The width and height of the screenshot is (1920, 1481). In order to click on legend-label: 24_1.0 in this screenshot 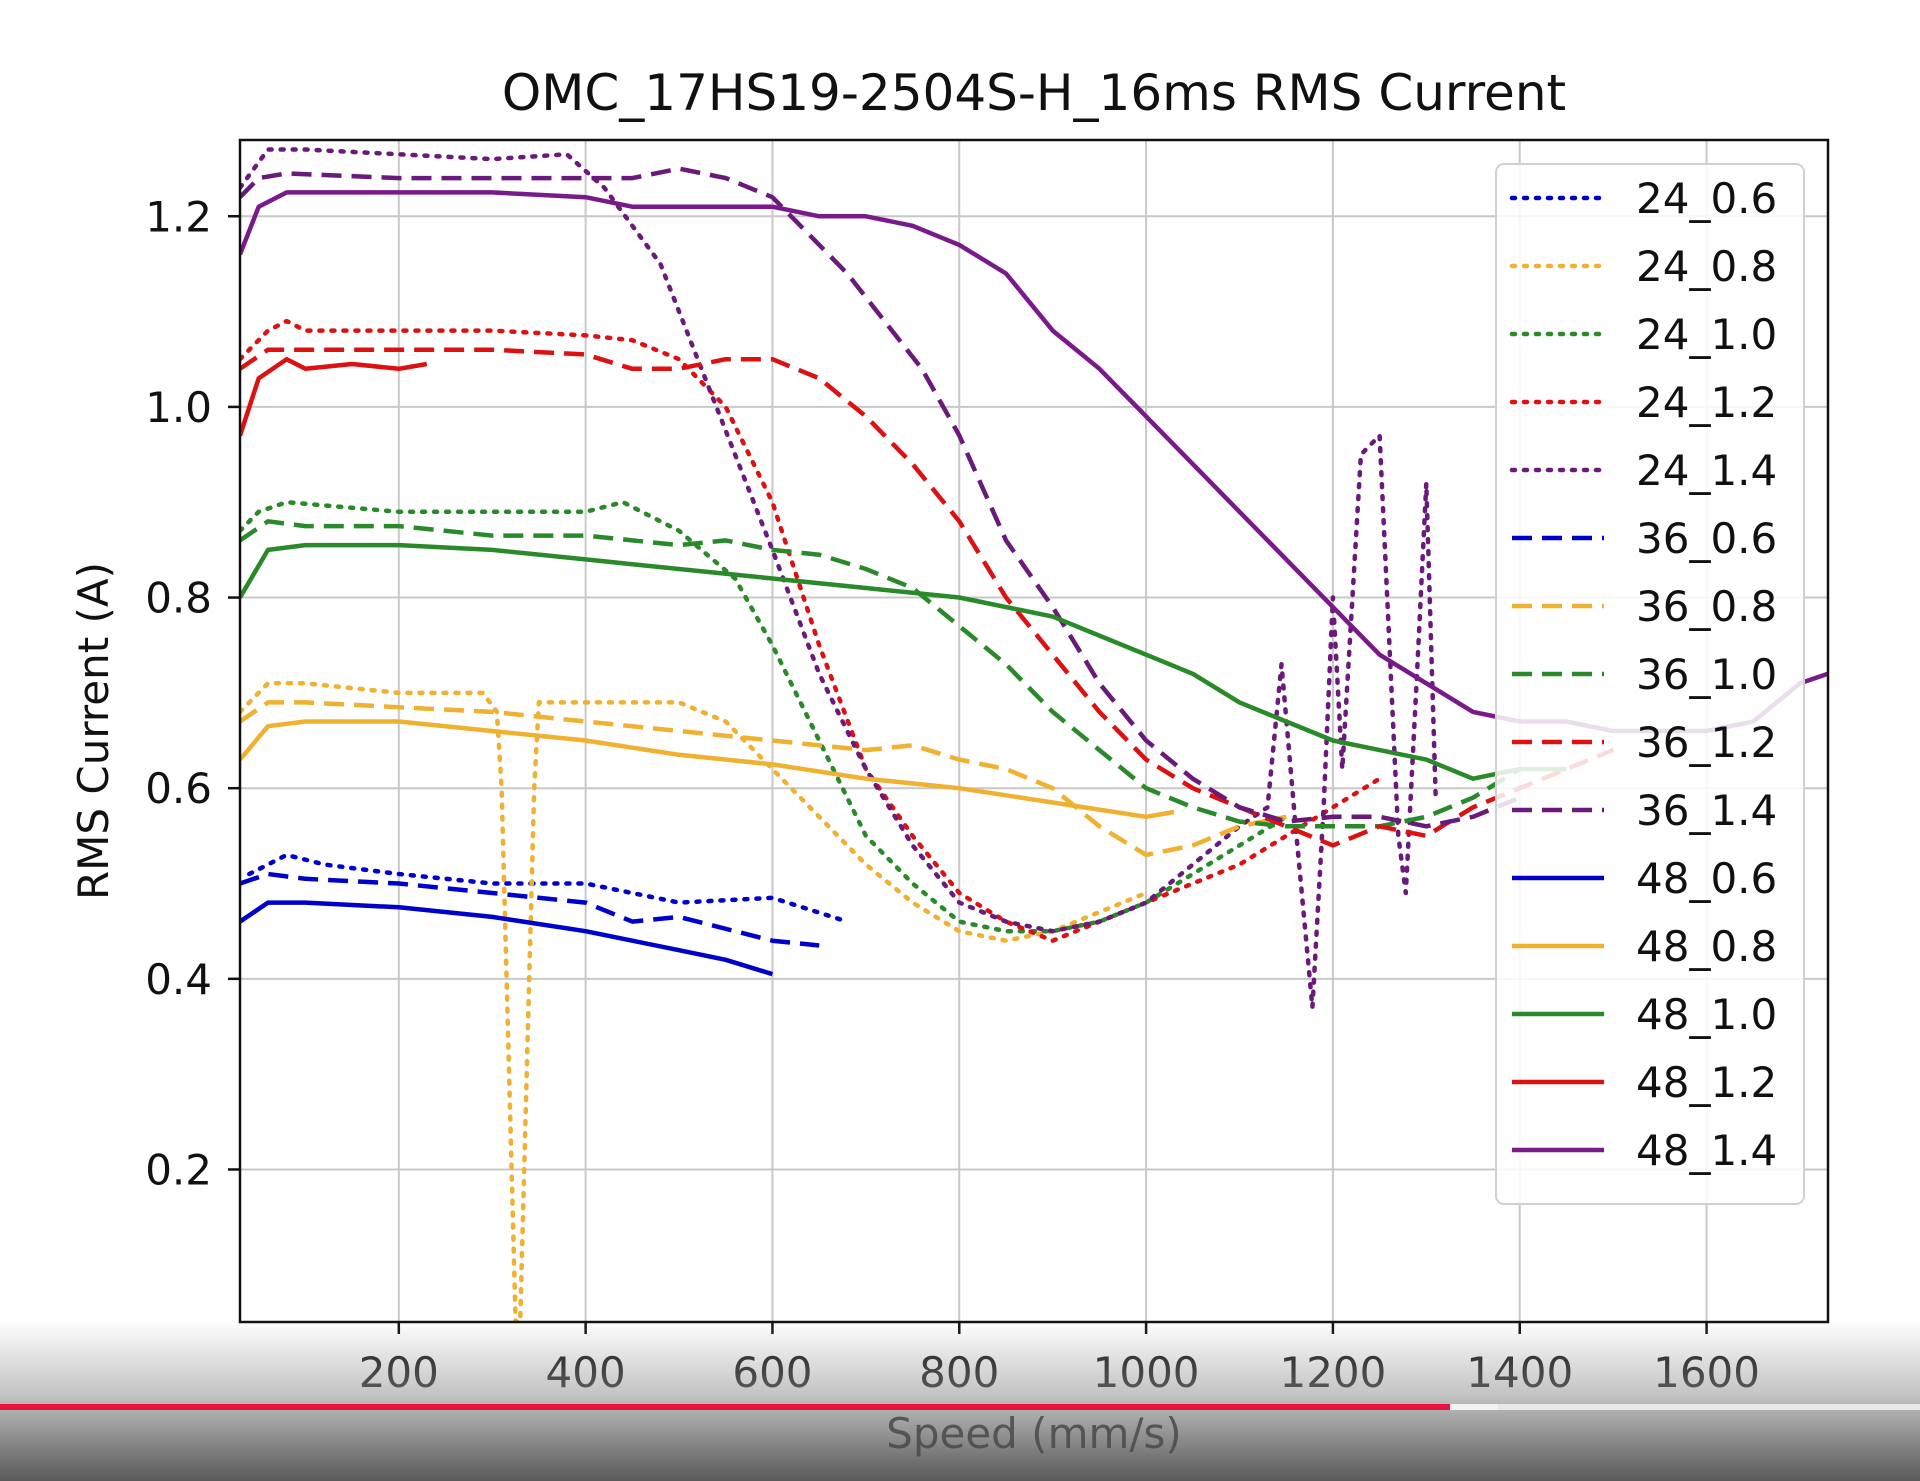, I will do `click(1706, 334)`.